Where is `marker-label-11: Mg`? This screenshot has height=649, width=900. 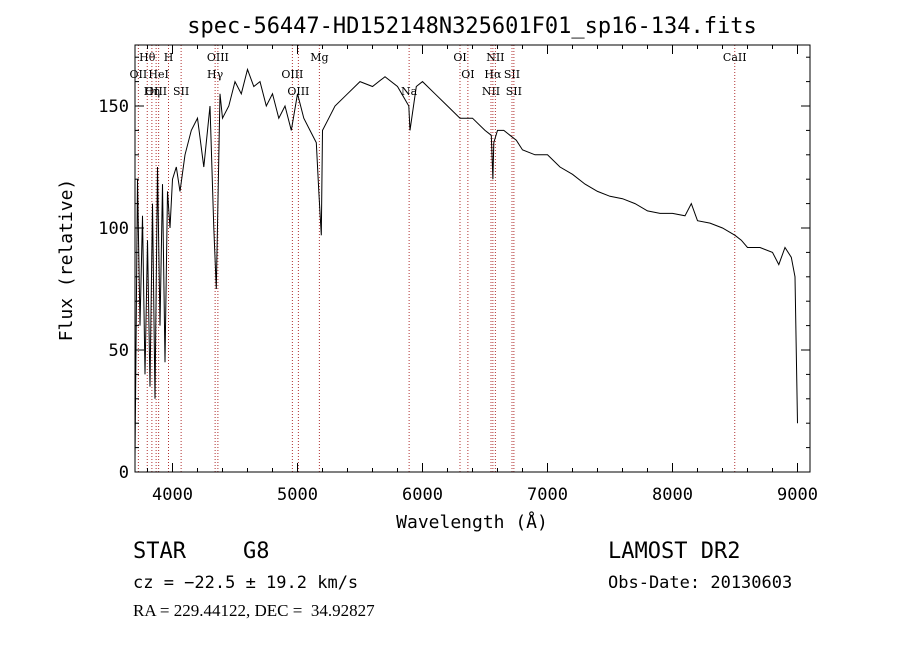 marker-label-11: Mg is located at coordinates (319, 57).